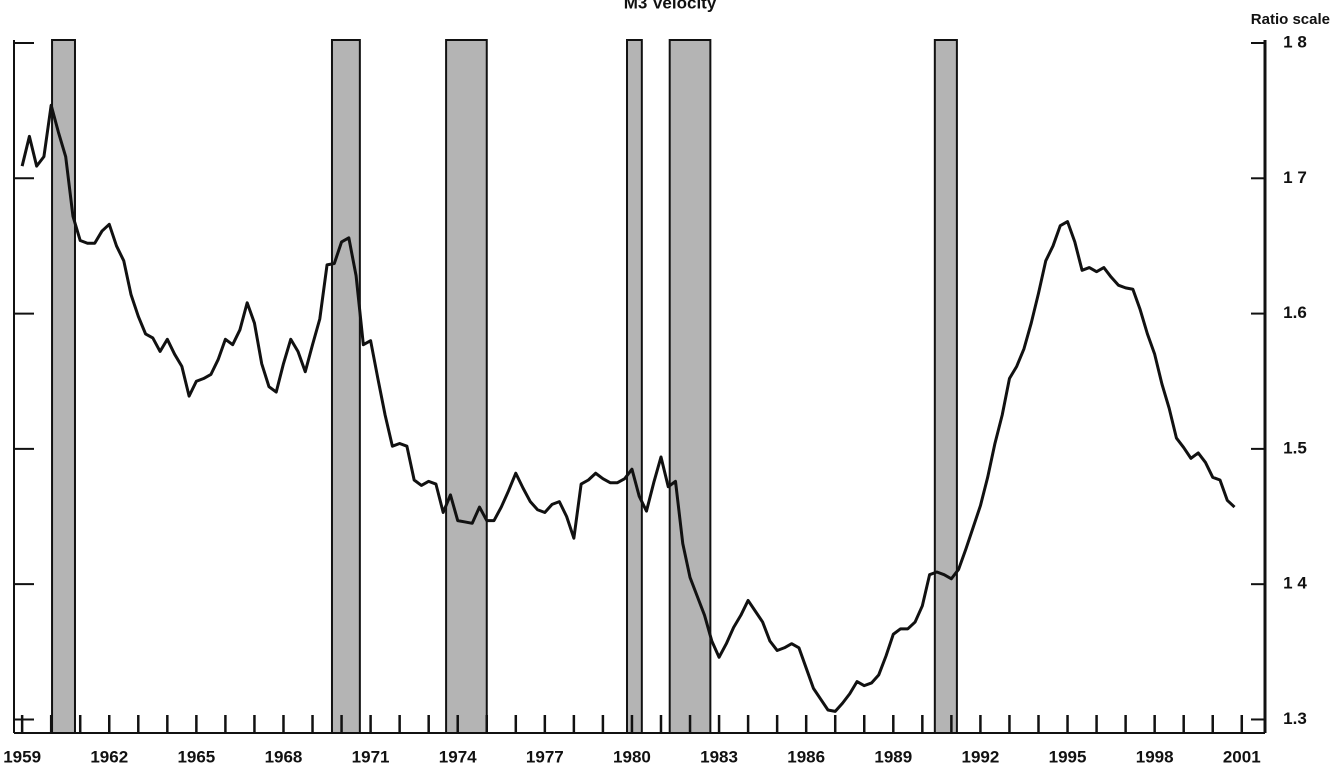  I want to click on x-tick-label: 1965, so click(196, 756).